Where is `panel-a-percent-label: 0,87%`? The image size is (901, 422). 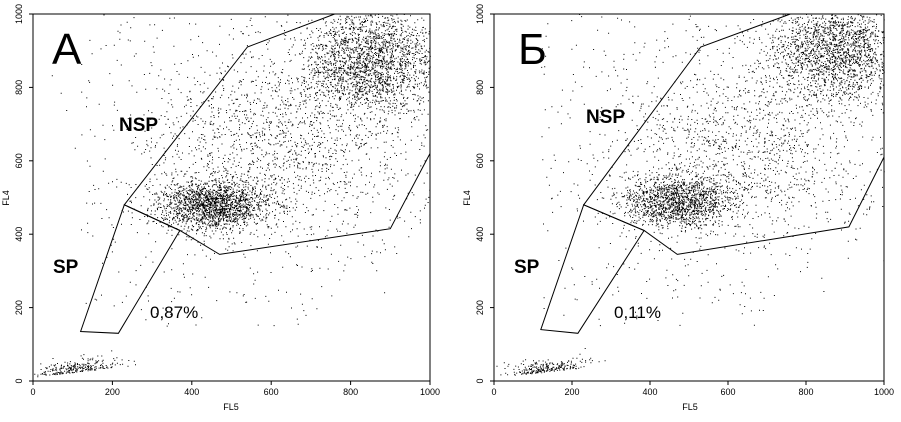
panel-a-percent-label: 0,87% is located at coordinates (174, 312).